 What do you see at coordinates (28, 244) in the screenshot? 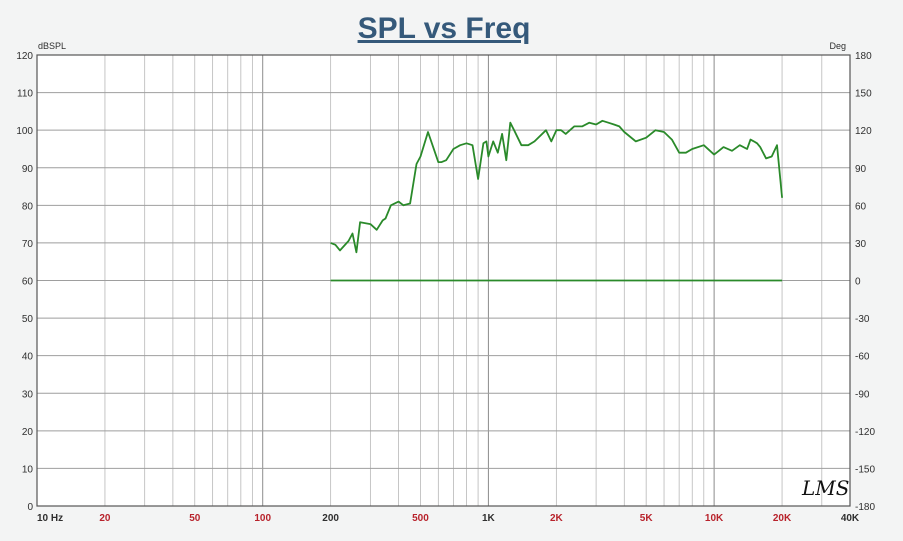
I see `y-left-tick-label: 70` at bounding box center [28, 244].